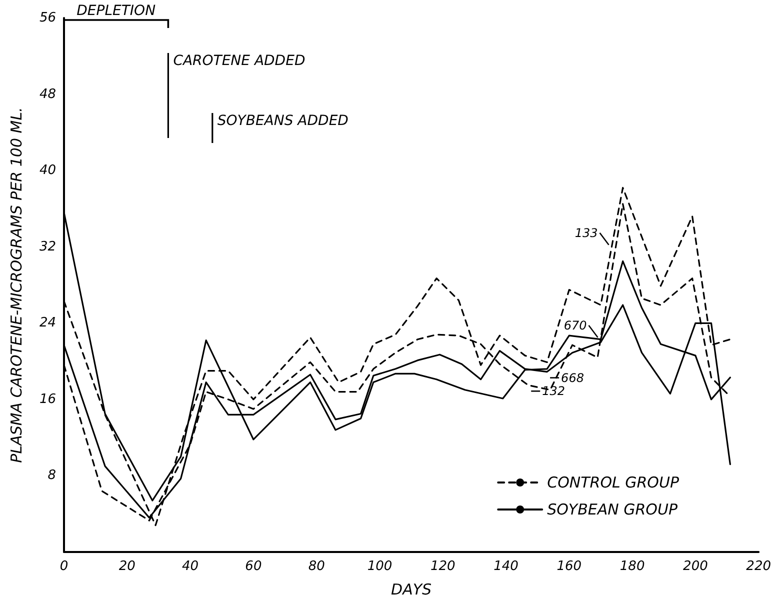  Describe the element at coordinates (506, 566) in the screenshot. I see `x-tick-label: 140` at that location.